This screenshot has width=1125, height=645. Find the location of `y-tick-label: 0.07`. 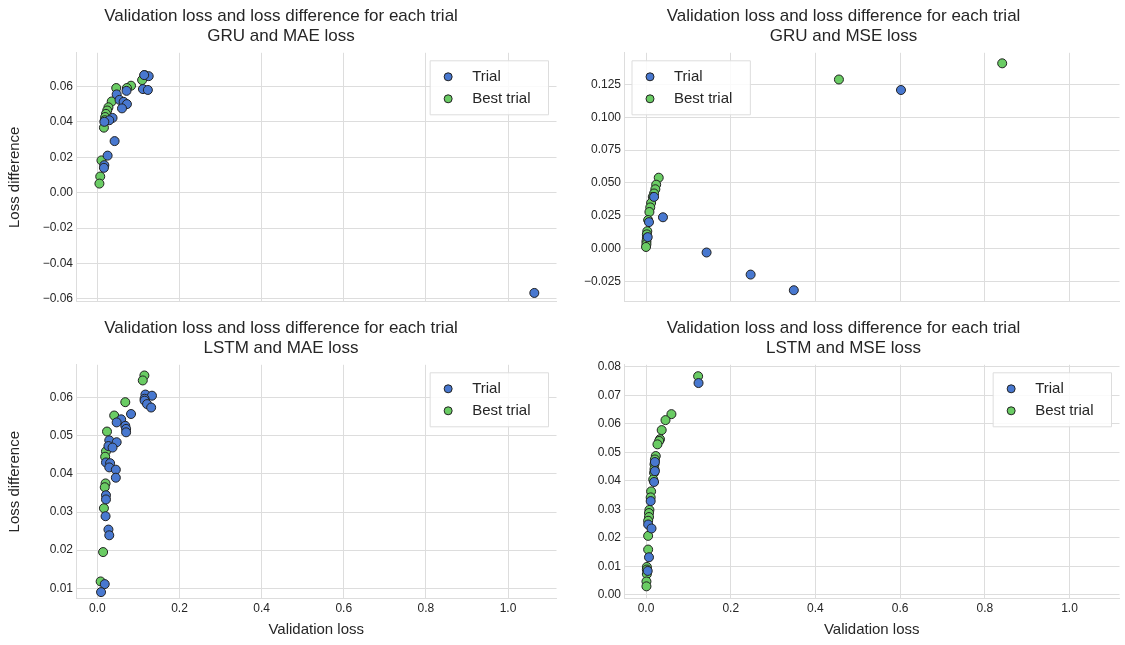

y-tick-label: 0.07 is located at coordinates (609, 394).